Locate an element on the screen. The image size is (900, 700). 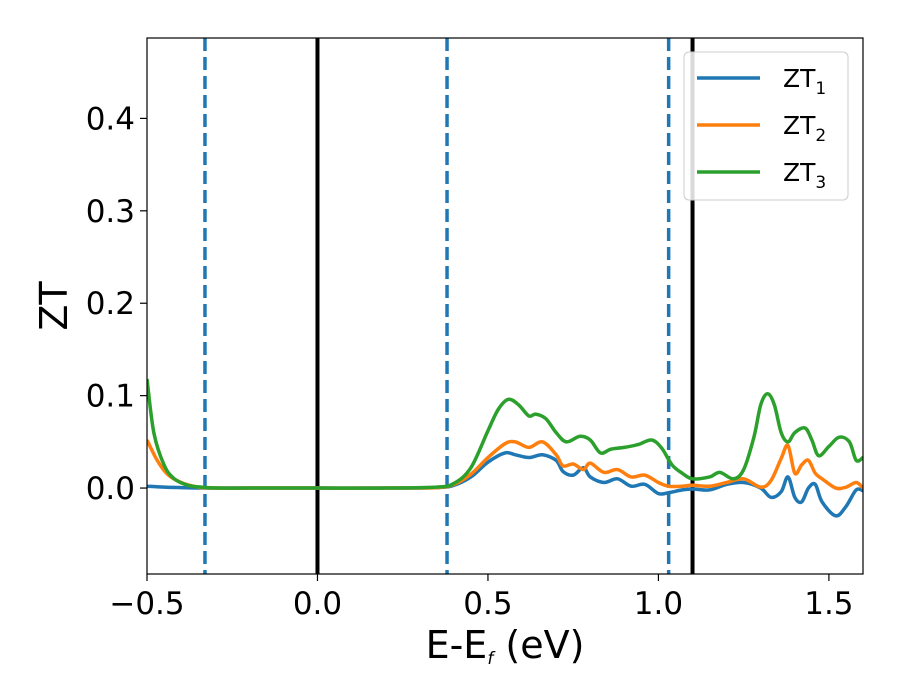
x-axis-label: E-Ef (eV) is located at coordinates (505, 646).